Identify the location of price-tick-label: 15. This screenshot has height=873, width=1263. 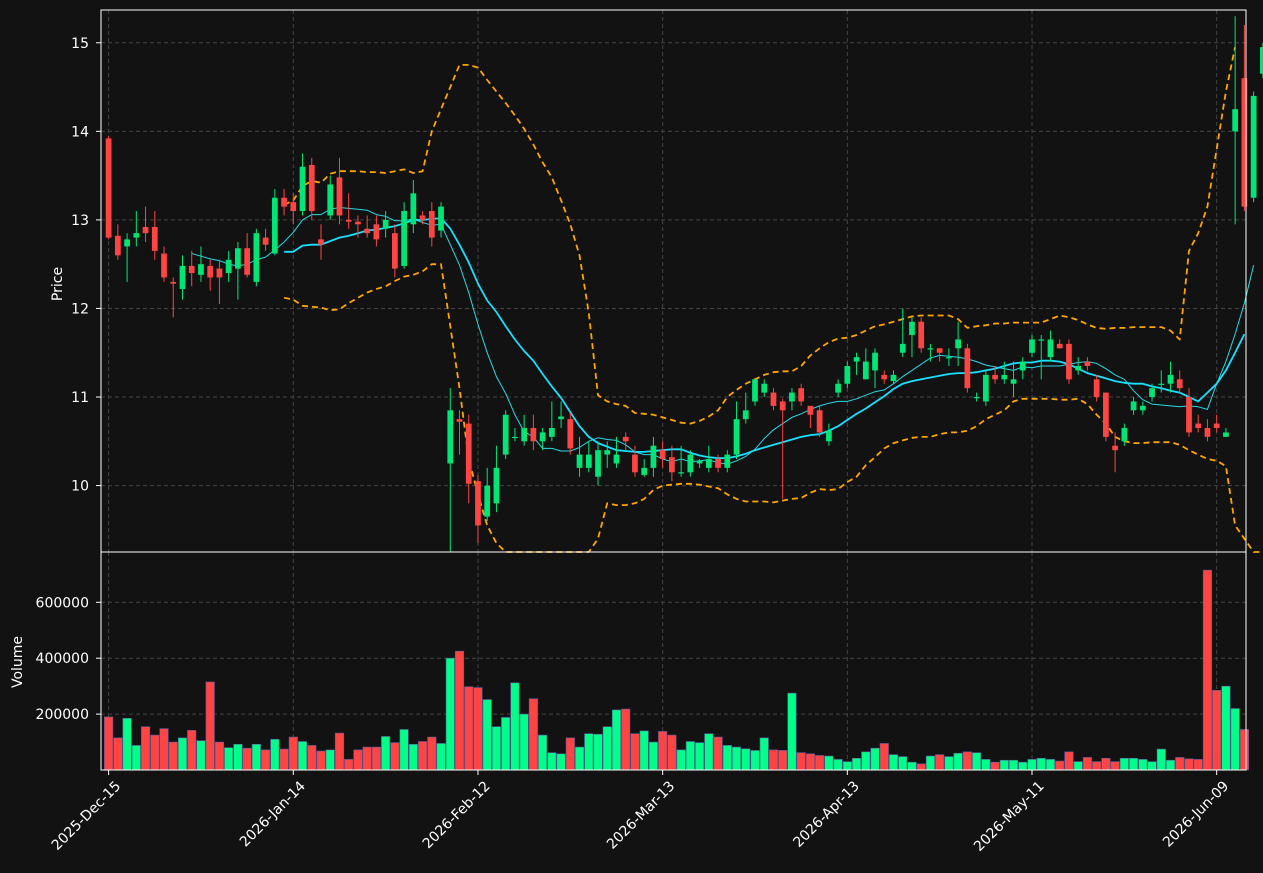
(80, 44).